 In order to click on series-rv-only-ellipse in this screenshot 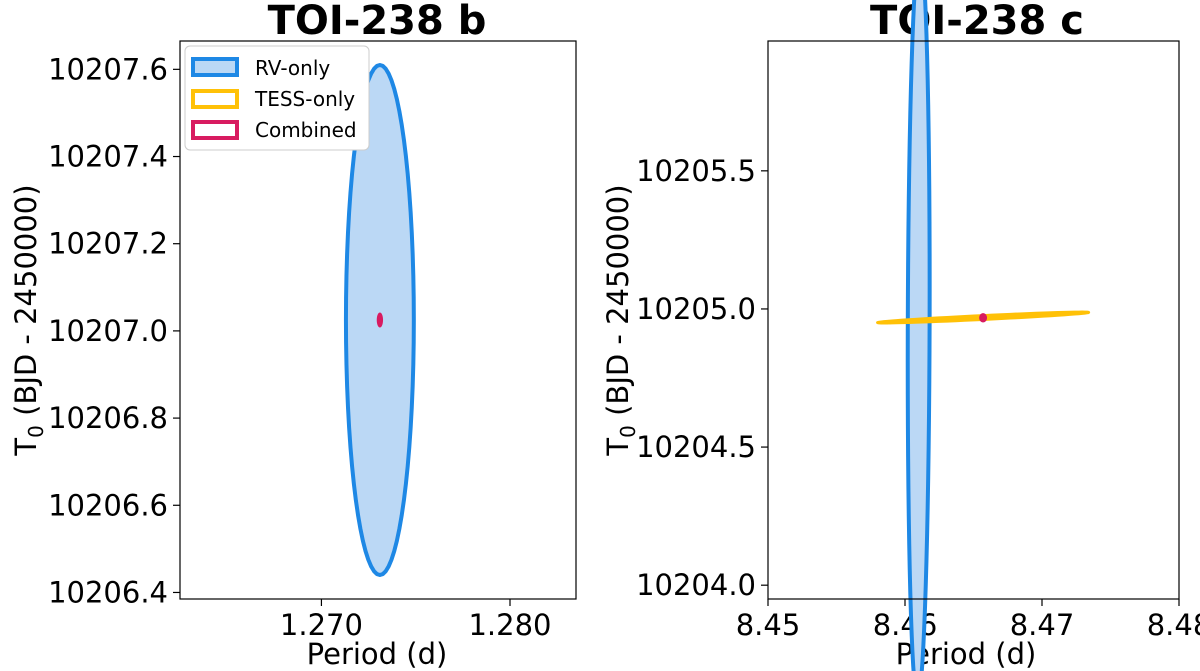, I will do `click(918, 335)`.